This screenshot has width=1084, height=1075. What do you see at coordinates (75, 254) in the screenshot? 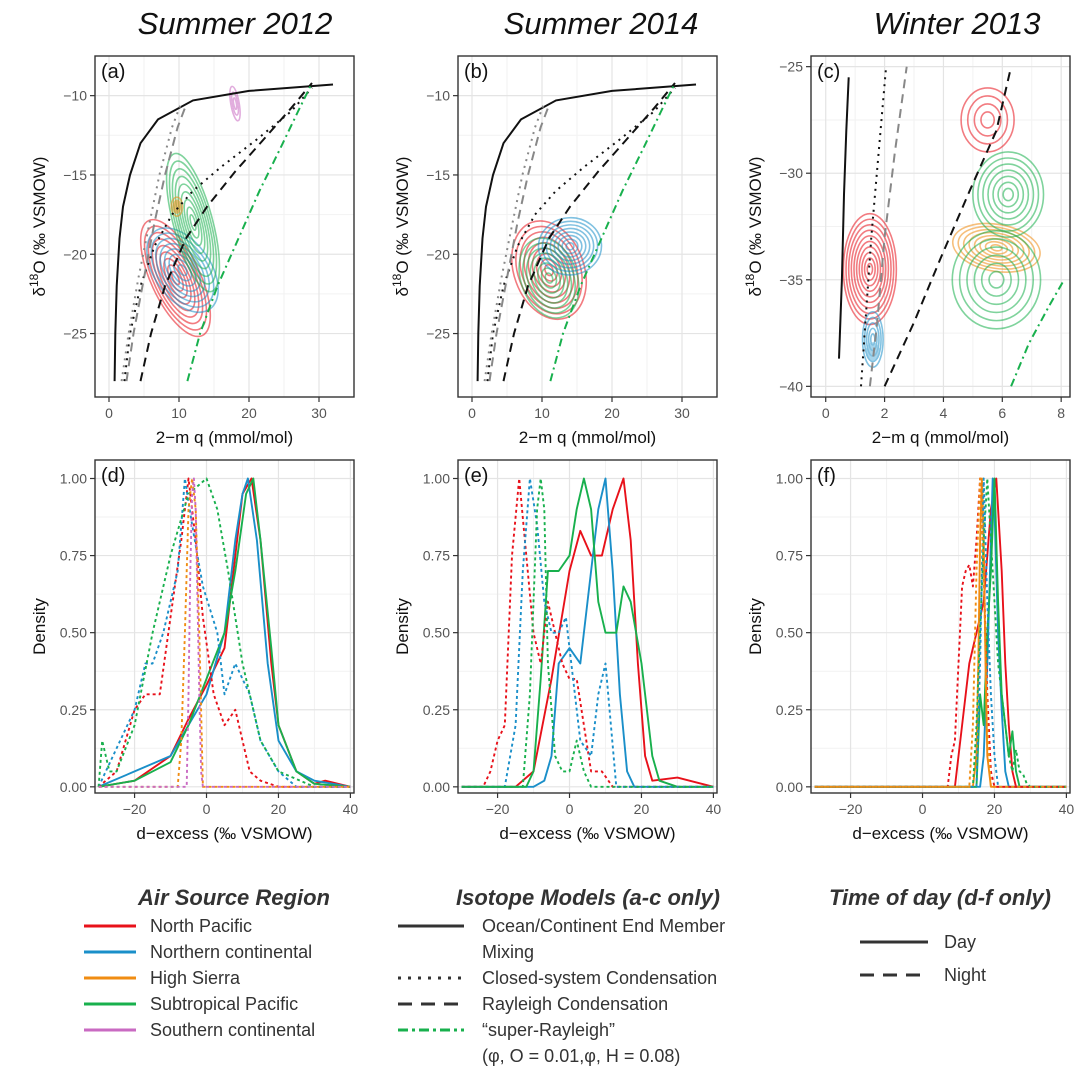
I see `y-tick-label: −20` at bounding box center [75, 254].